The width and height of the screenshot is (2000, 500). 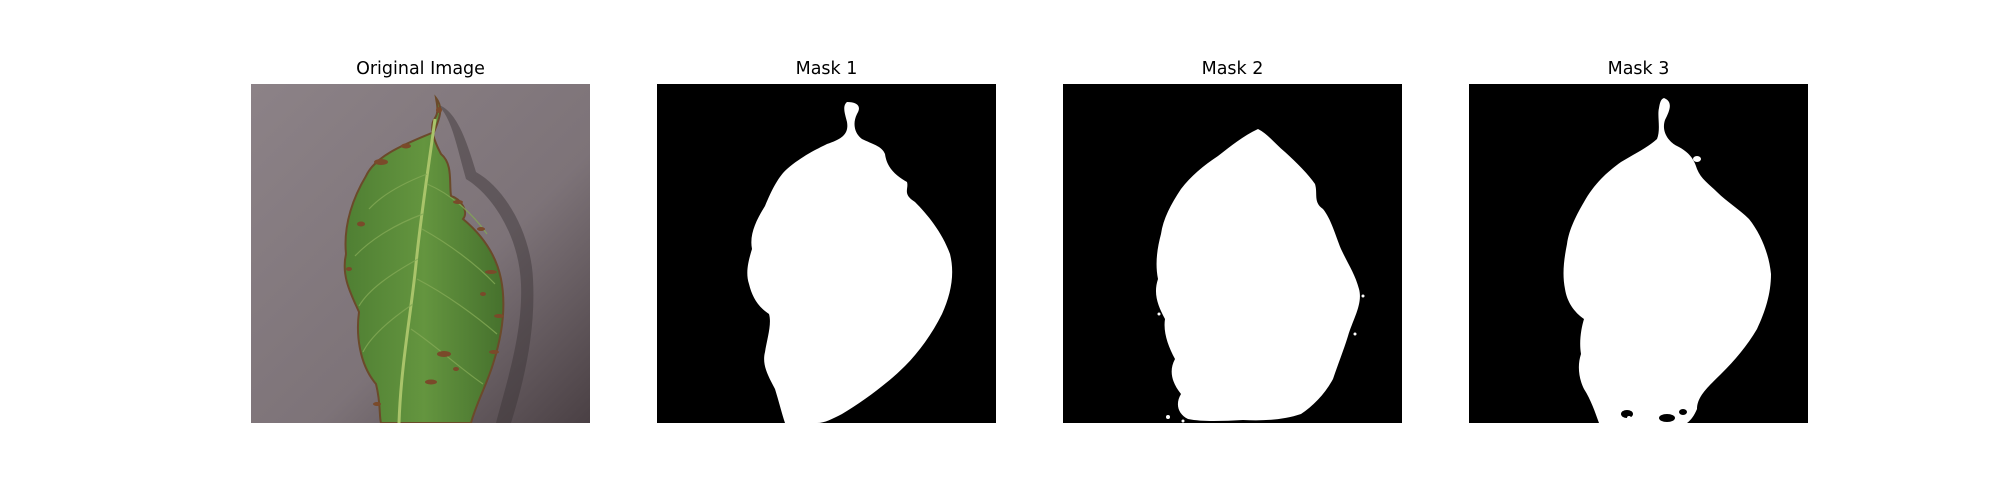 I want to click on mask-holes, so click(x=1654, y=415).